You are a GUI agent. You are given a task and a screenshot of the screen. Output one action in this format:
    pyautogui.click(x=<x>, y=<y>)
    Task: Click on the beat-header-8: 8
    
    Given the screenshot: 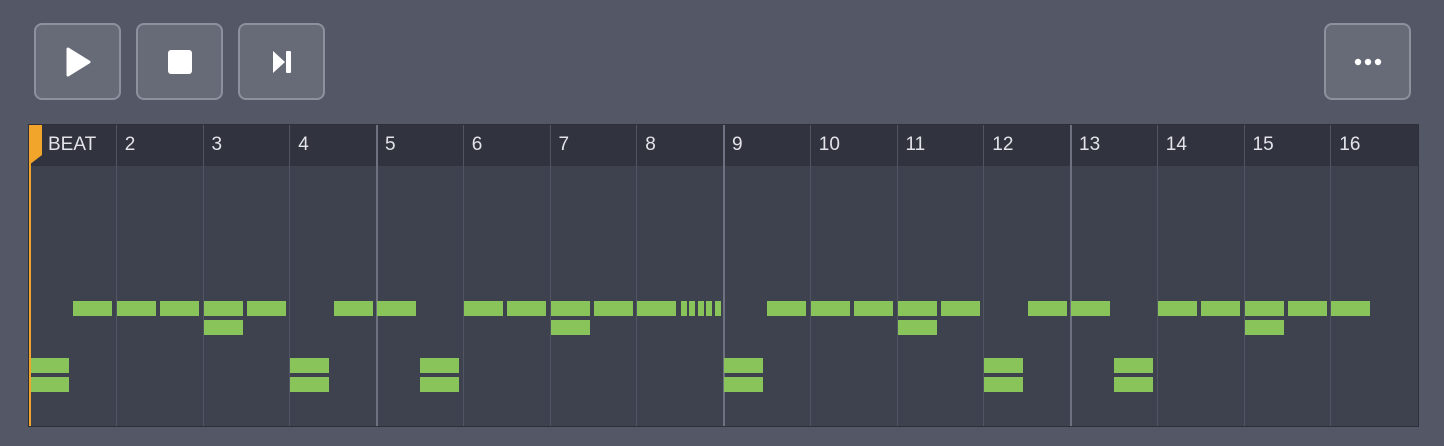 What is the action you would take?
    pyautogui.click(x=650, y=144)
    